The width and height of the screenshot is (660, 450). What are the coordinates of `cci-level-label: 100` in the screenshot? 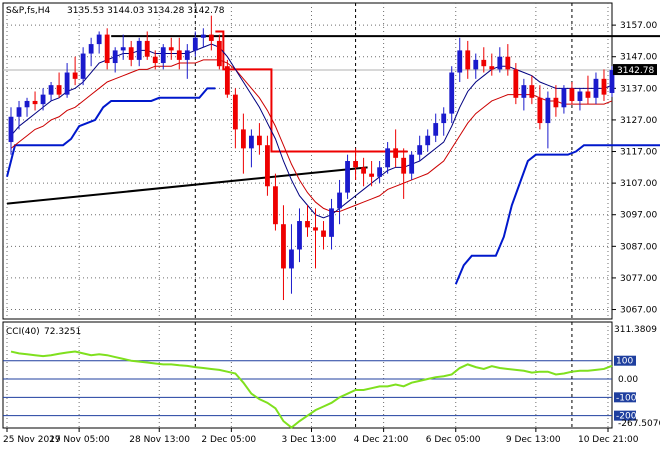 It's located at (624, 362).